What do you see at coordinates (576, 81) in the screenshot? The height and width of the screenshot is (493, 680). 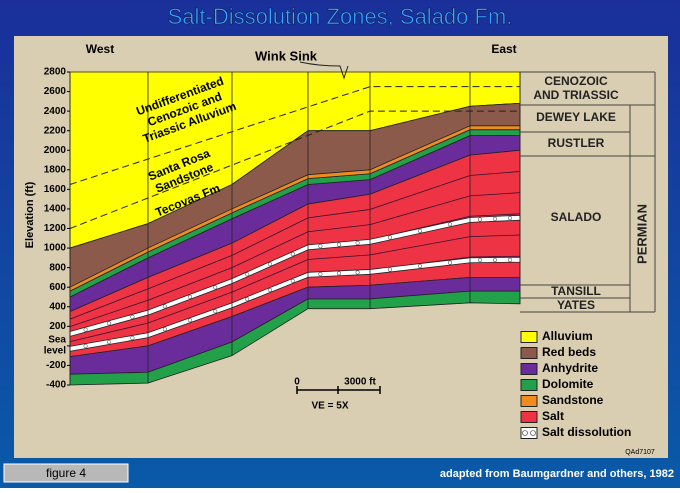 I see `unit-label: CENOZOIC` at bounding box center [576, 81].